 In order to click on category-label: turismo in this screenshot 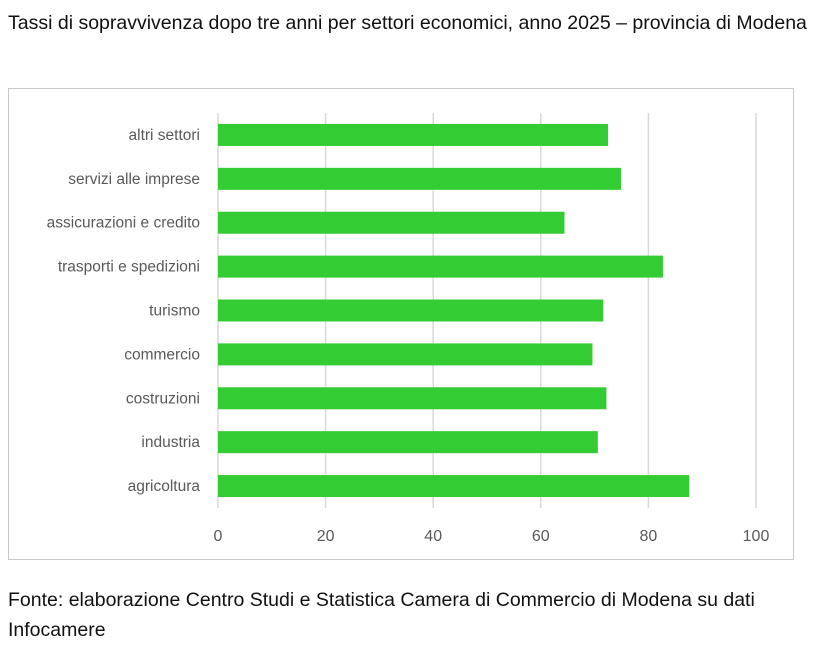, I will do `click(174, 311)`.